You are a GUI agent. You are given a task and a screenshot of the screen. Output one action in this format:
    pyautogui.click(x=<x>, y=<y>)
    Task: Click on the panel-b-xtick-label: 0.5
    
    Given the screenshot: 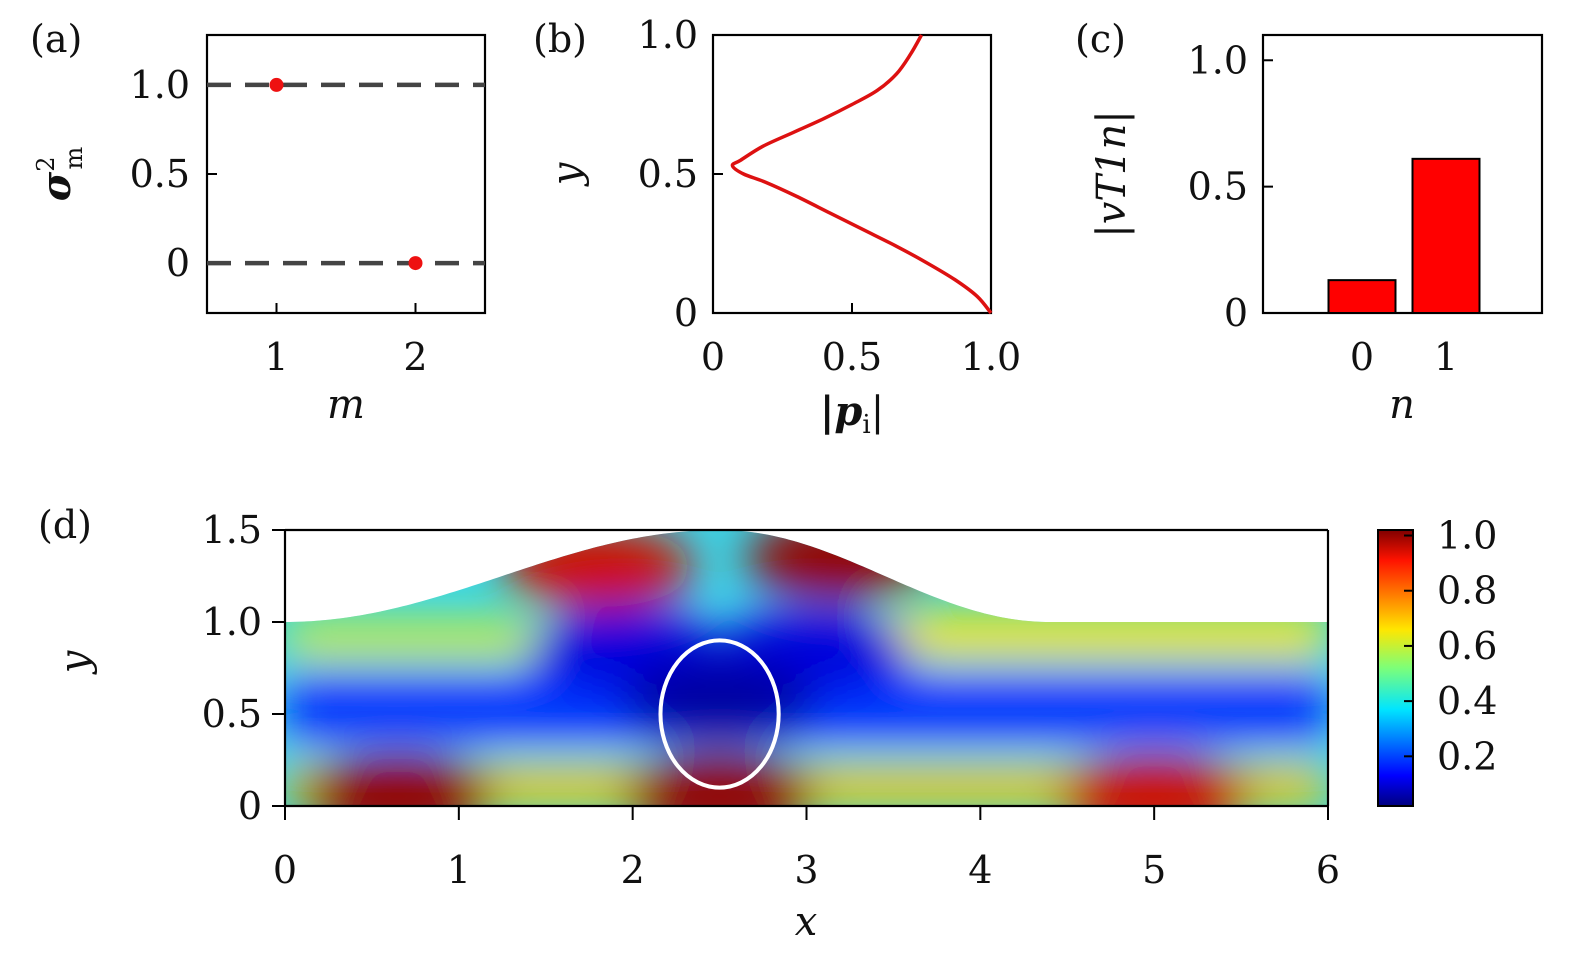 What is the action you would take?
    pyautogui.click(x=852, y=357)
    